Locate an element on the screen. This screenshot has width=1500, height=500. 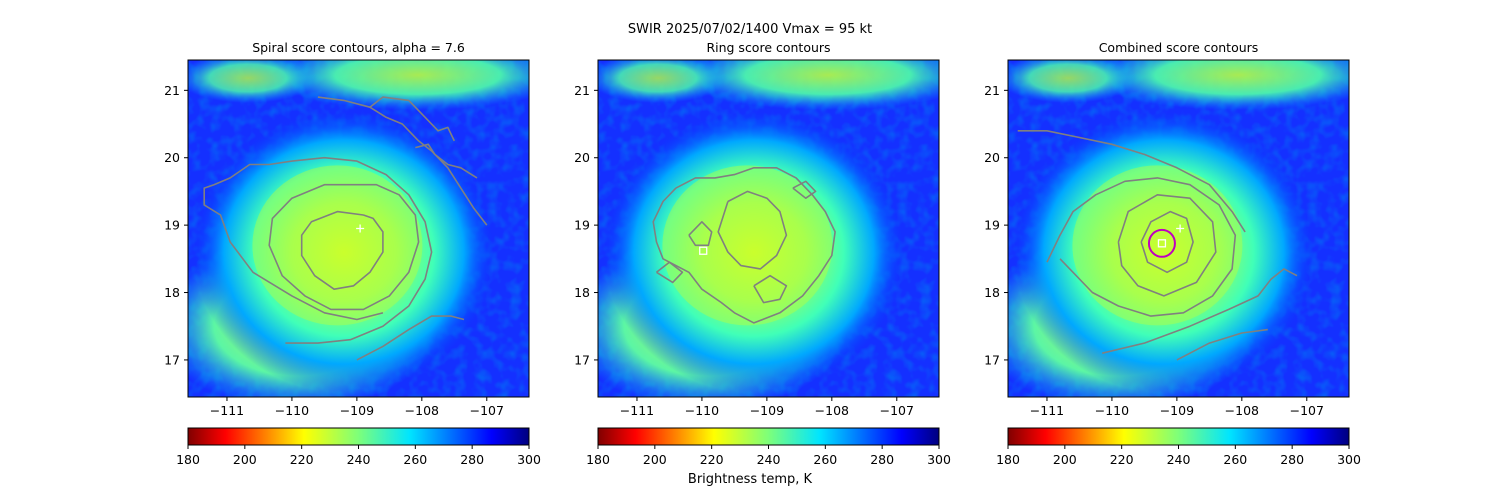
colorbar-label: Brightness temp, K is located at coordinates (750, 479).